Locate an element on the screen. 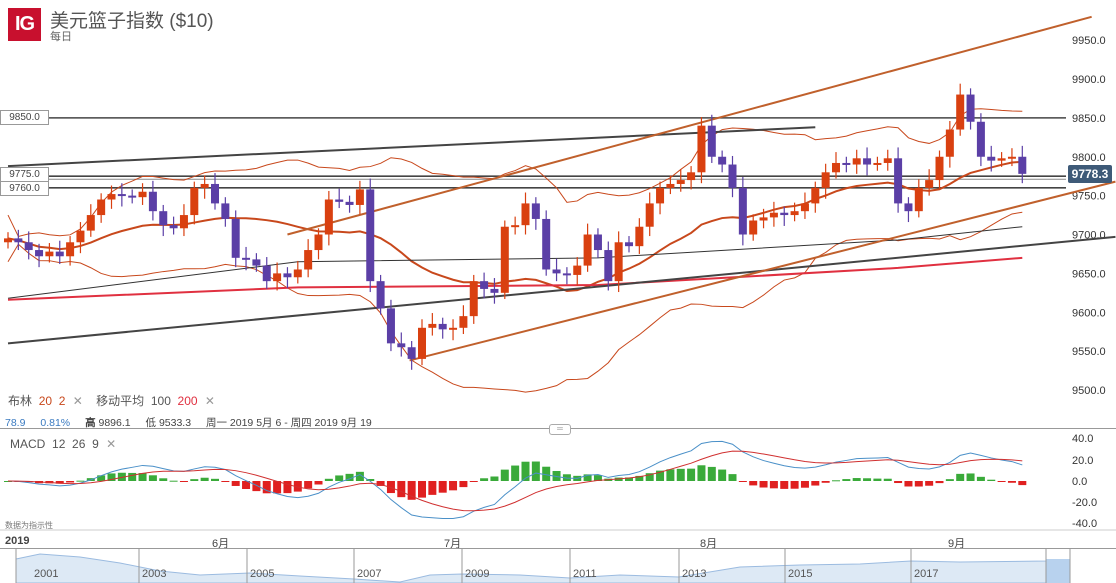 Image resolution: width=1116 pixels, height=583 pixels. macd-legend: MACD 12 26 9 ✕ is located at coordinates (63, 444).